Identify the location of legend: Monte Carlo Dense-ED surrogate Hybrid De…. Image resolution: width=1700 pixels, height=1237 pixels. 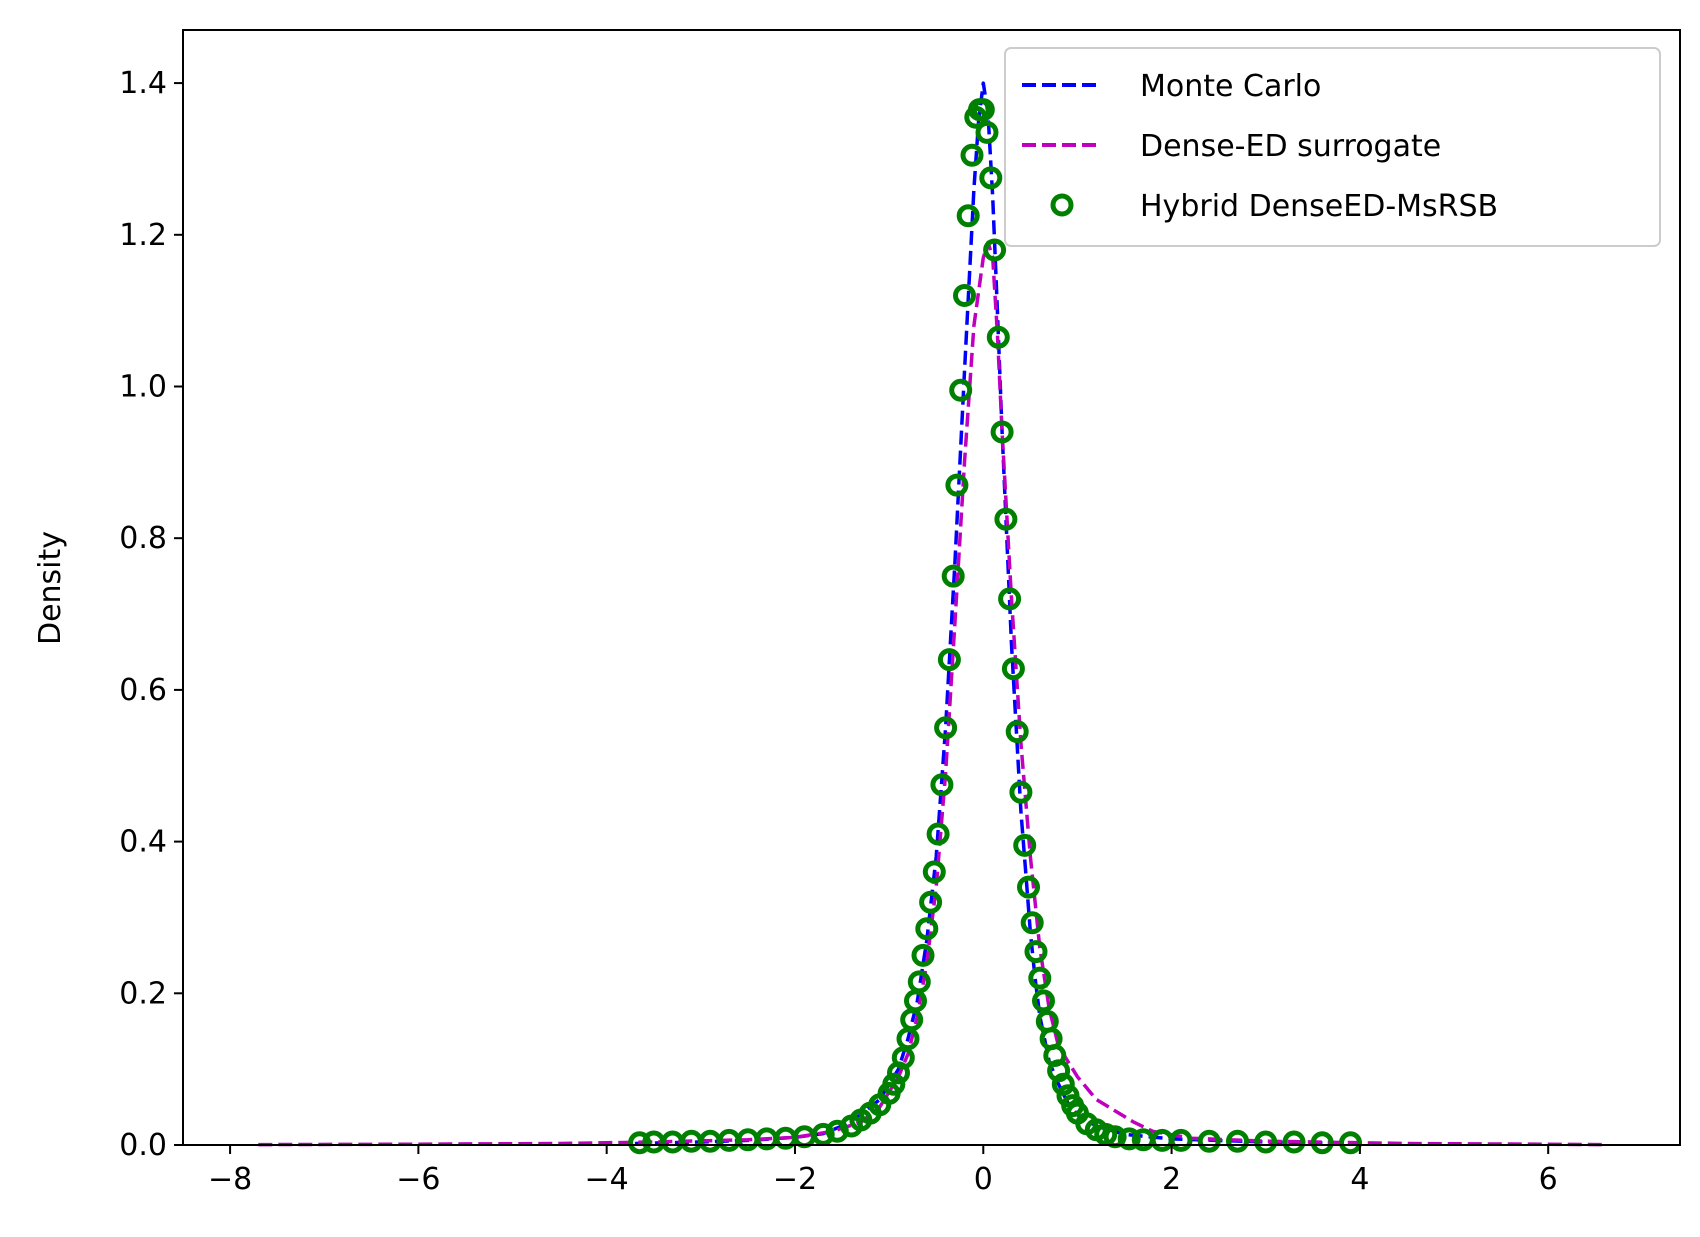
(1332, 147).